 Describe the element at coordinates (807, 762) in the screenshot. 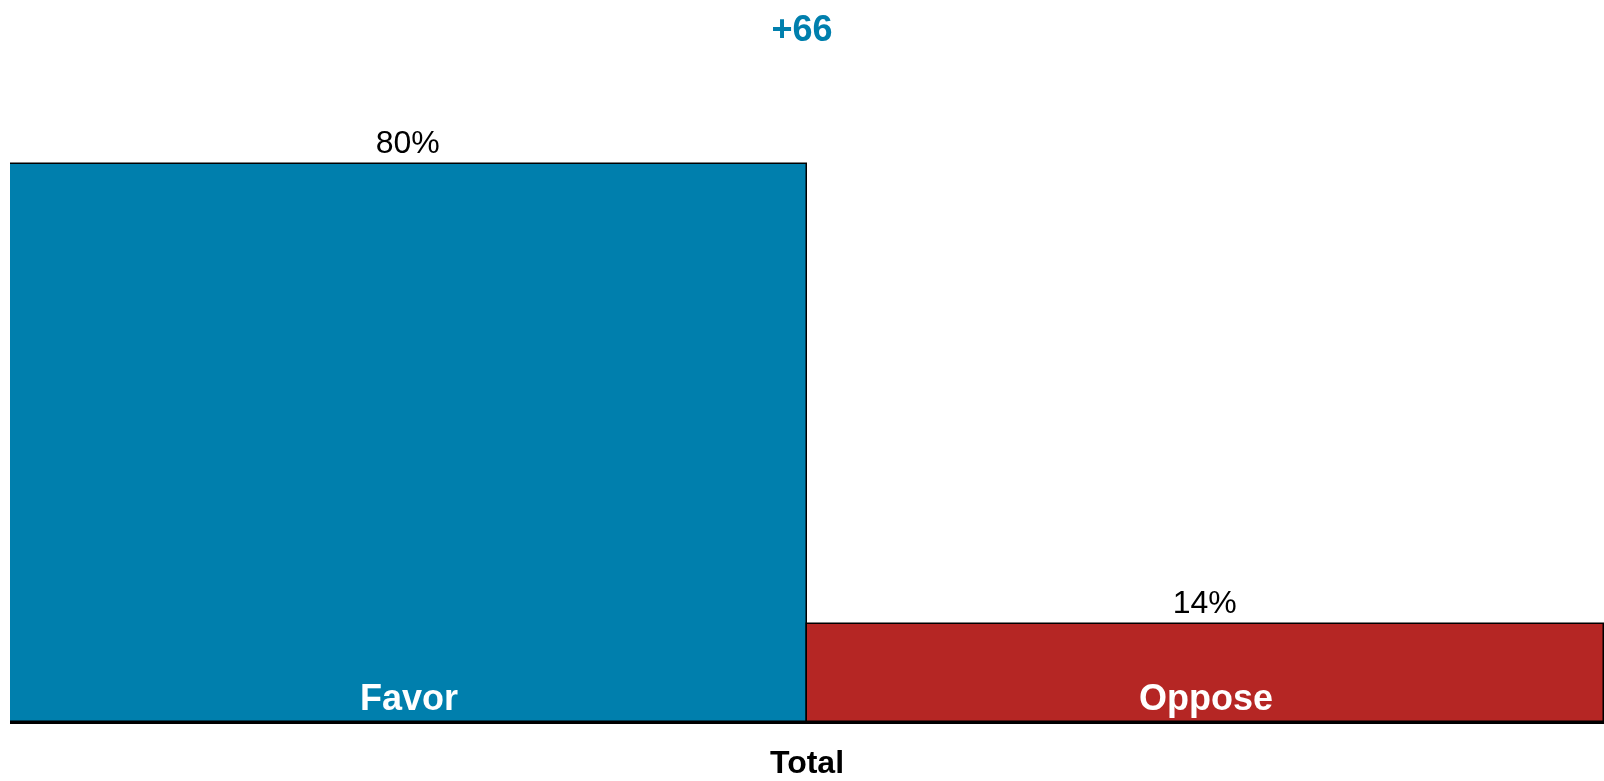

I see `x-axis-title: Total` at that location.